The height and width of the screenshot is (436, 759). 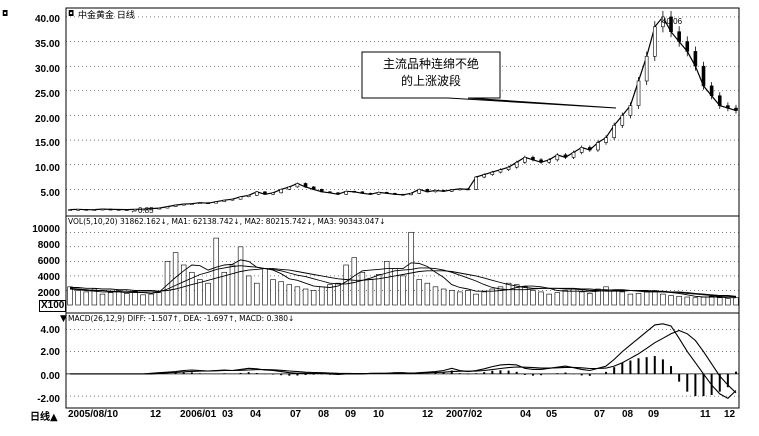 What do you see at coordinates (93, 414) in the screenshot?
I see `x-axis-label: 2005/08/10` at bounding box center [93, 414].